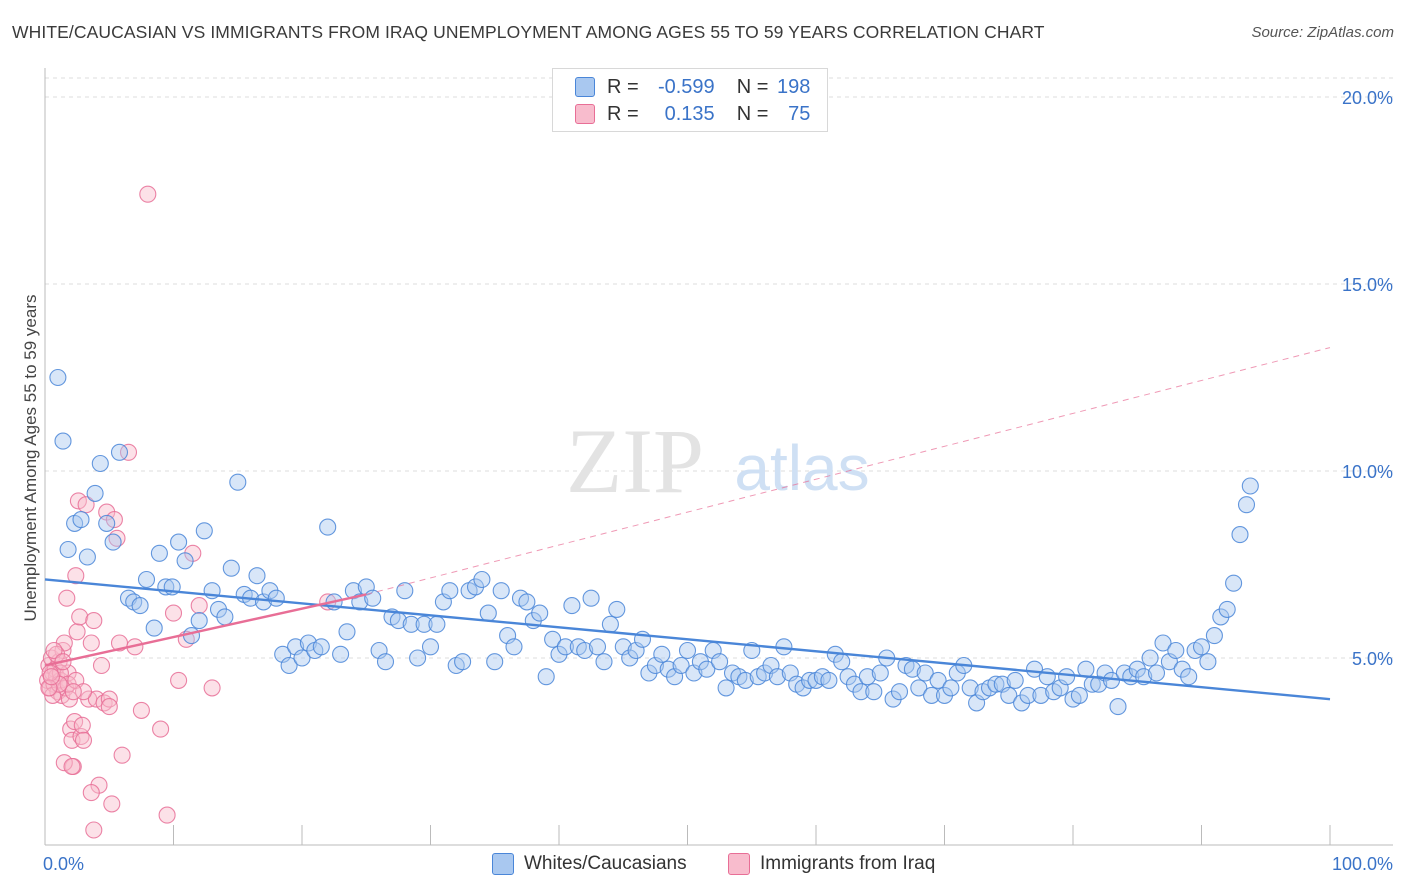 This screenshot has width=1406, height=892. Describe the element at coordinates (635, 461) in the screenshot. I see `watermark-zip: ZIP` at that location.